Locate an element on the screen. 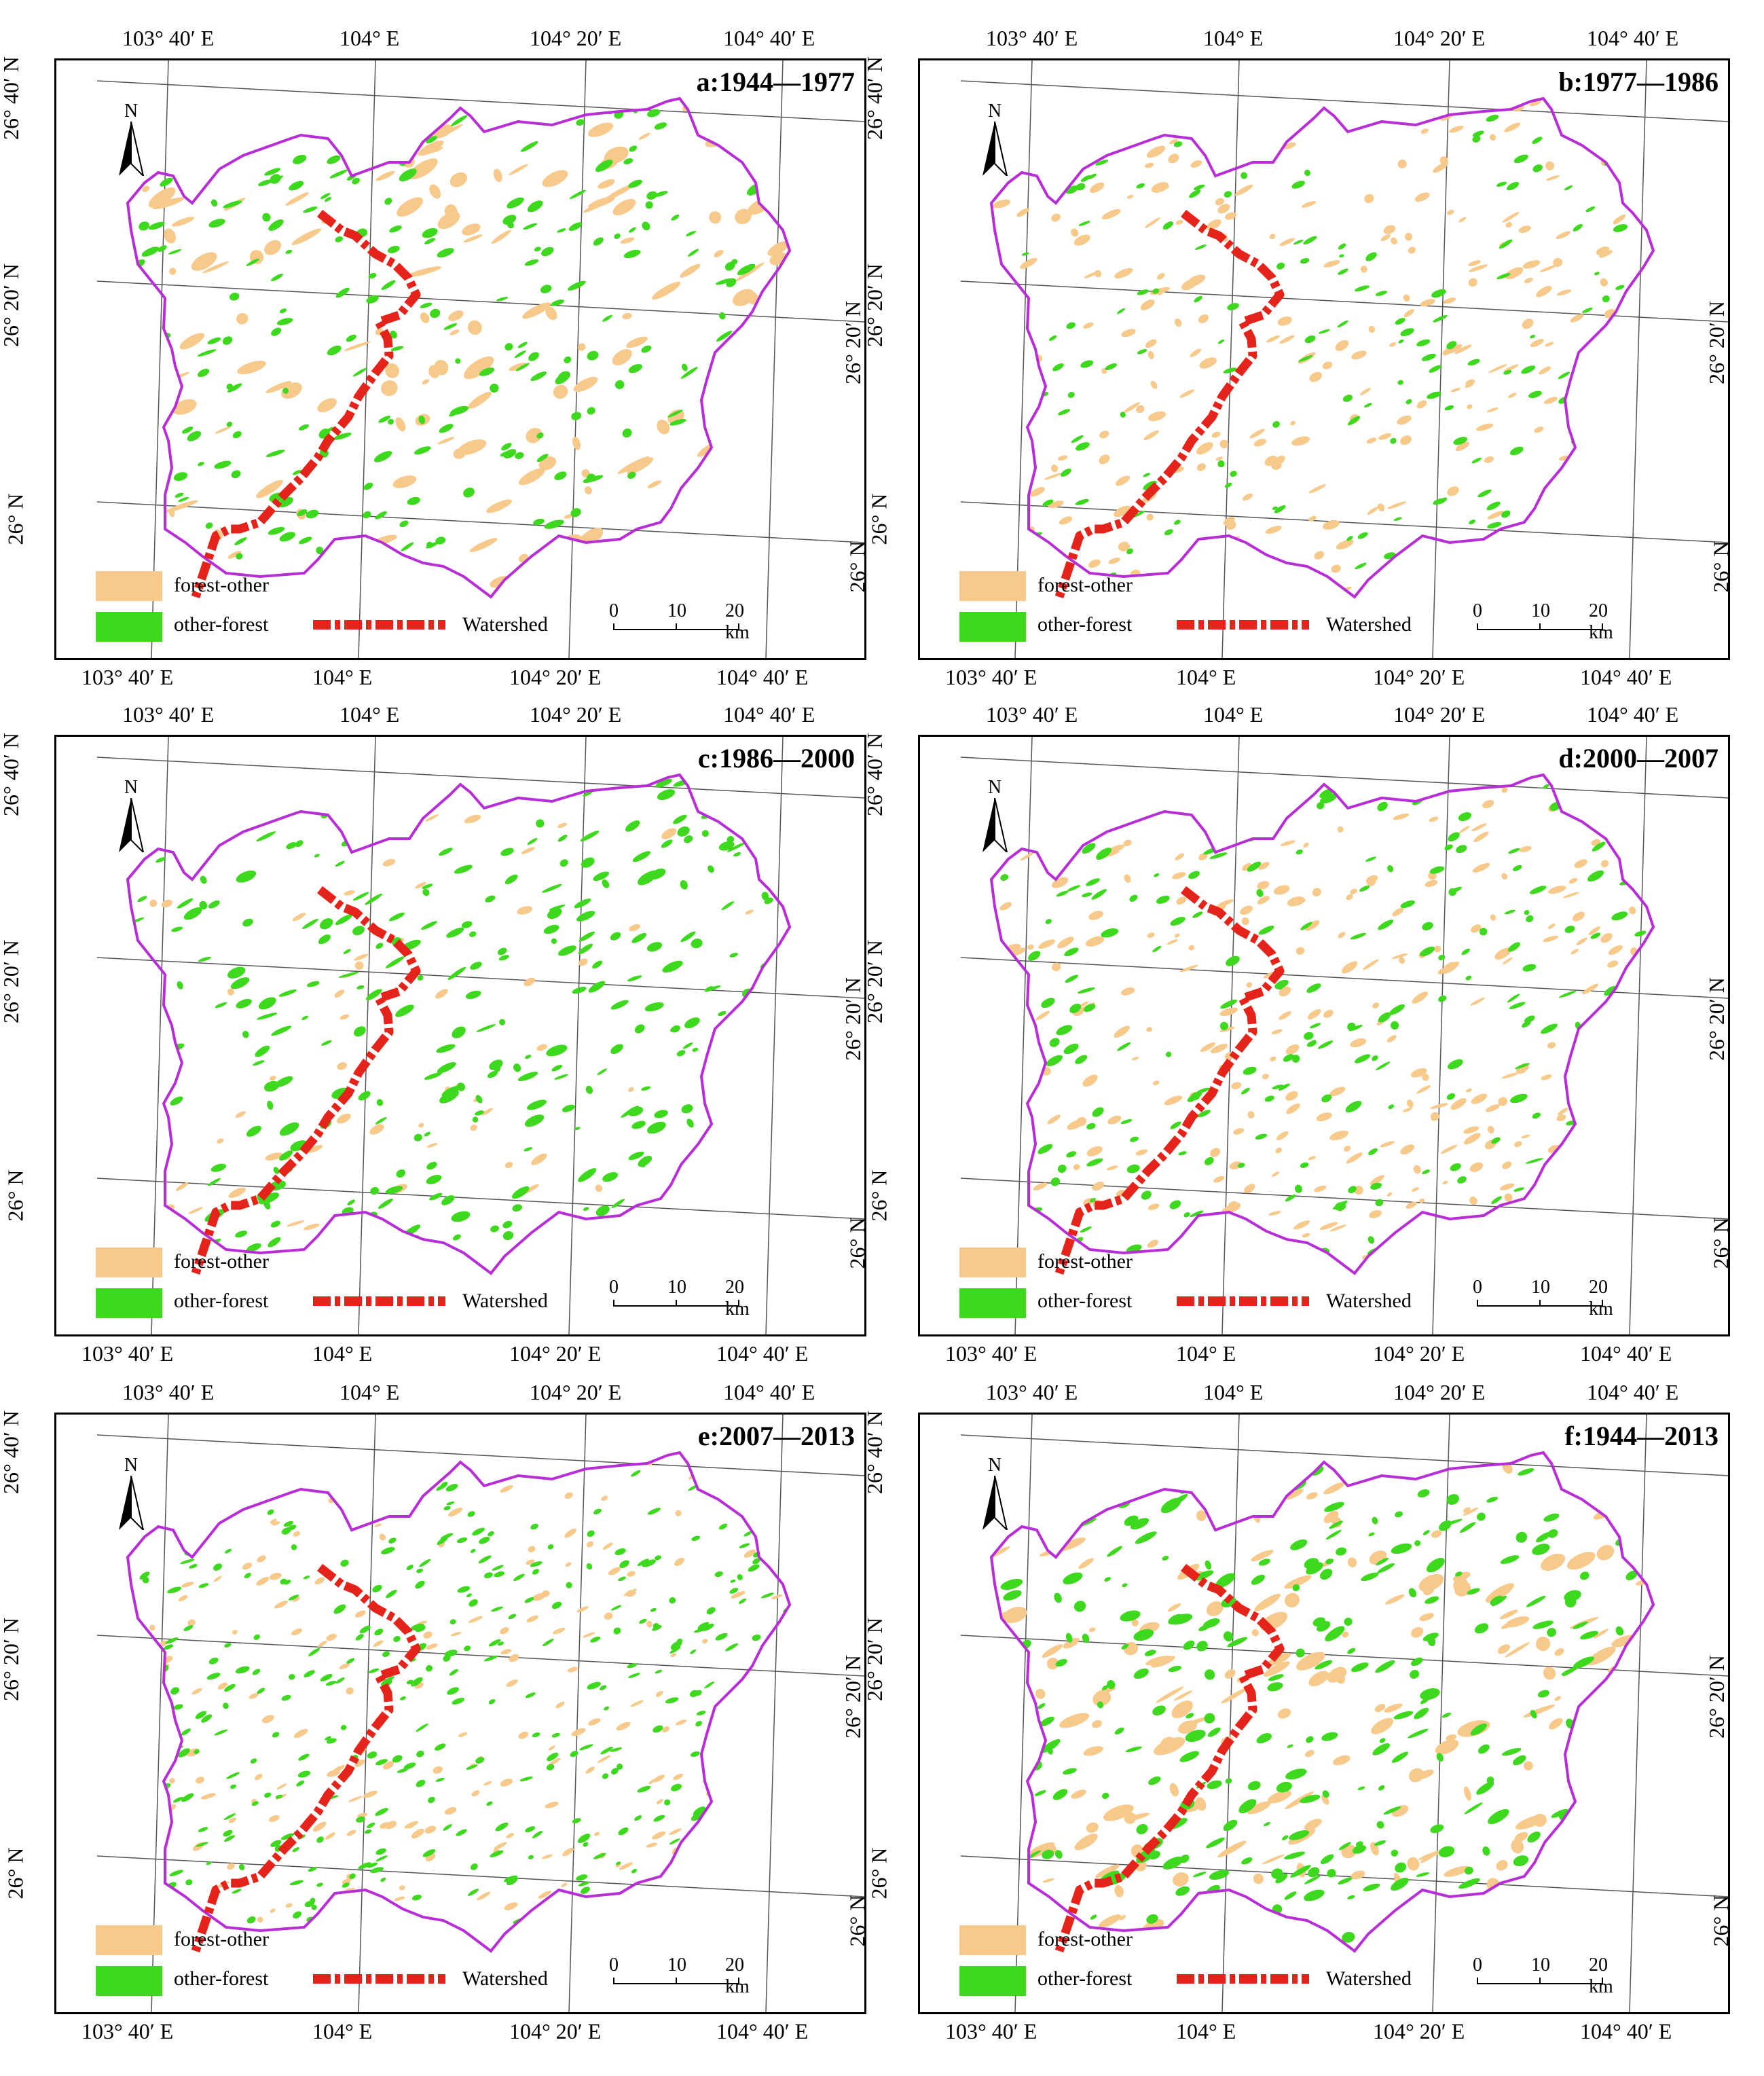 The height and width of the screenshot is (2076, 1764). graticule-line is located at coordinates (480, 301).